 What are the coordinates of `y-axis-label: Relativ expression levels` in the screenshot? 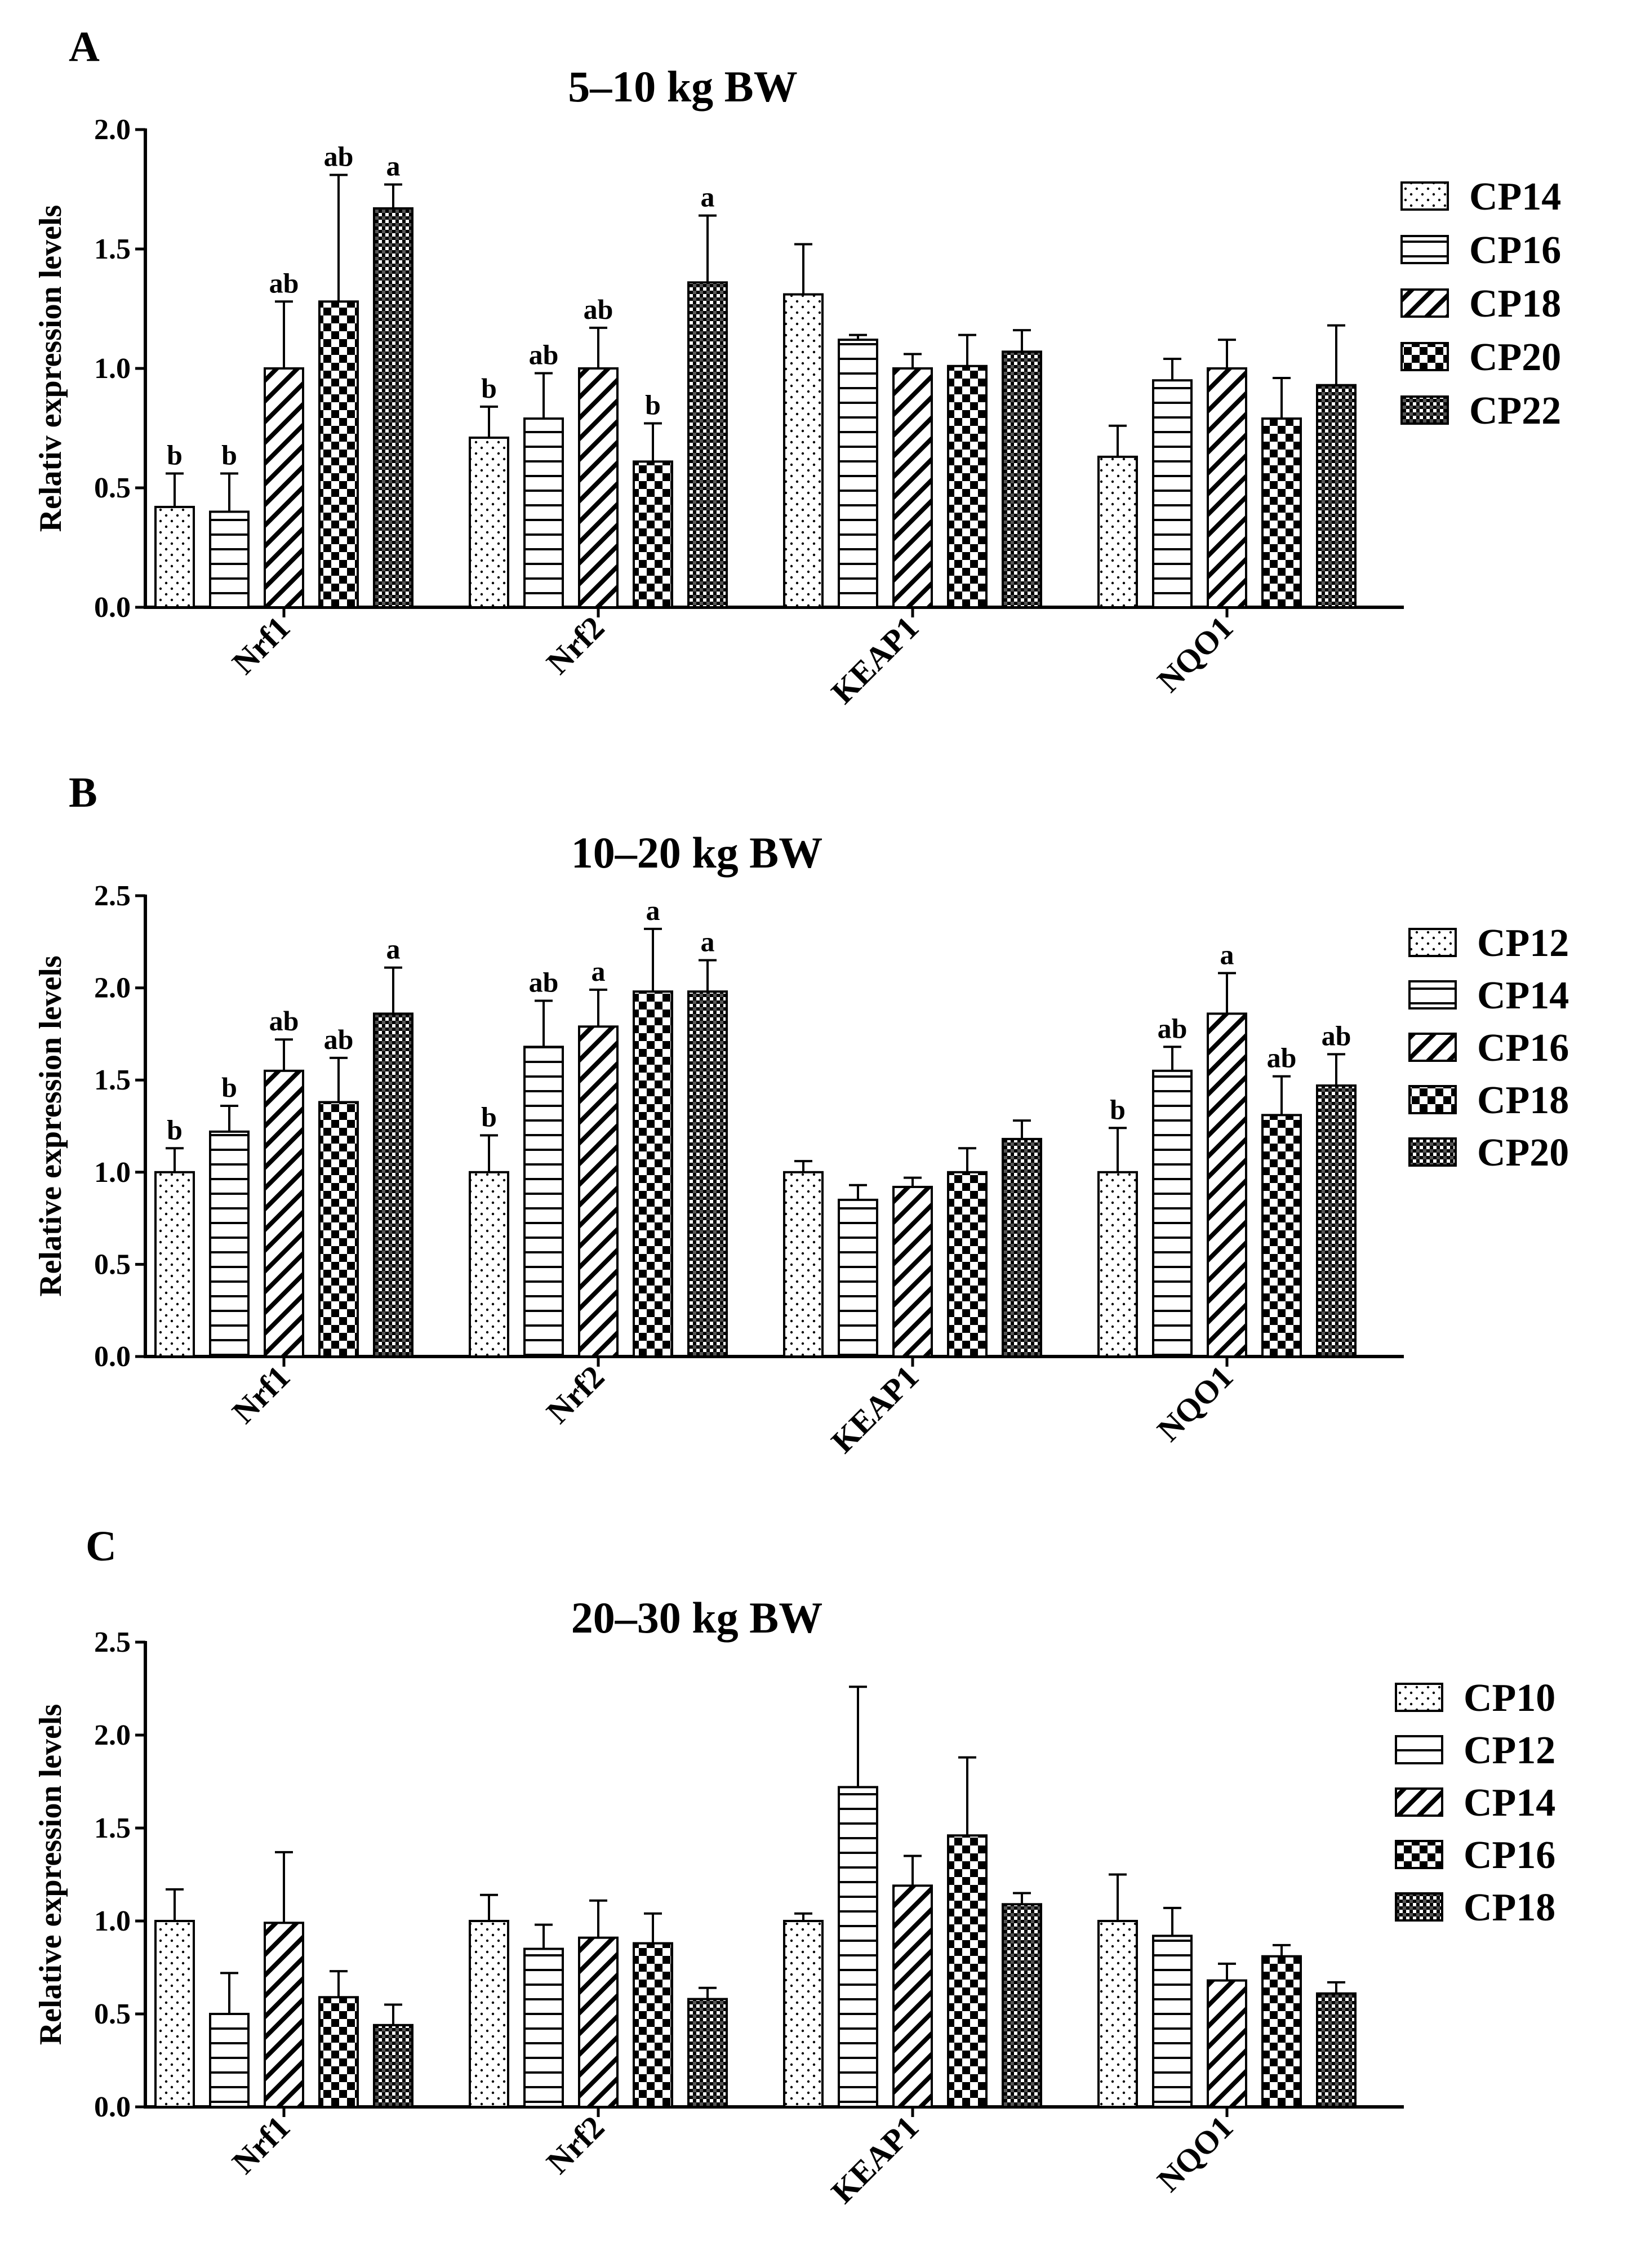 It's located at (50, 368).